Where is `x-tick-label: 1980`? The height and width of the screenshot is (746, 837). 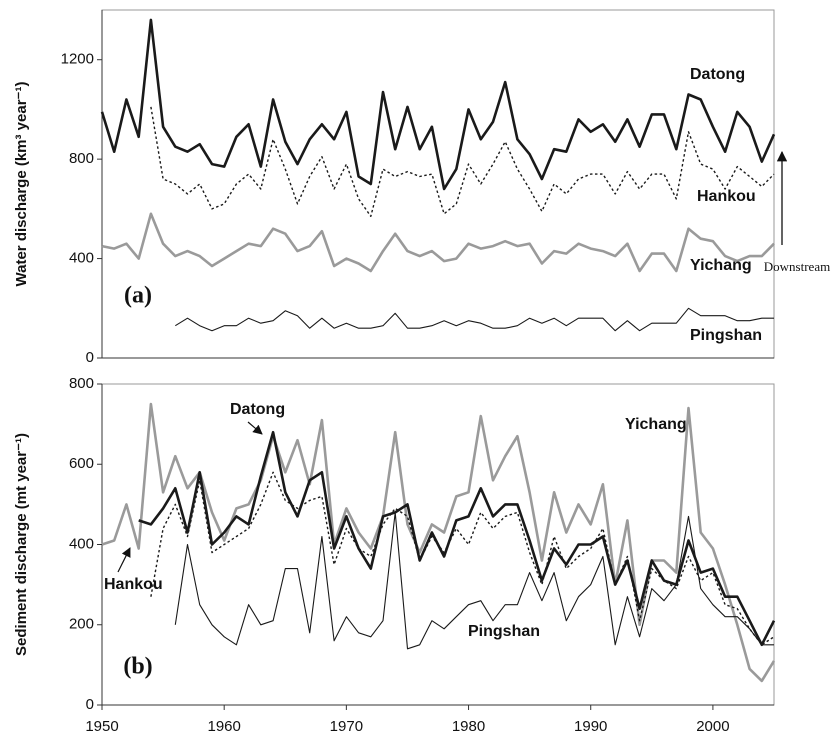 x-tick-label: 1980 is located at coordinates (468, 726).